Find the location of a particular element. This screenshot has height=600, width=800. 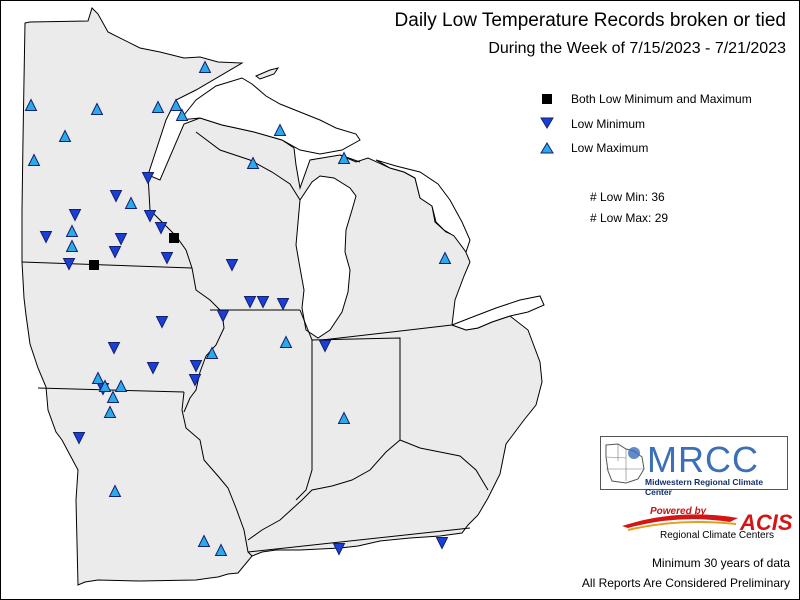

acis-name: ACIS is located at coordinates (766, 522).